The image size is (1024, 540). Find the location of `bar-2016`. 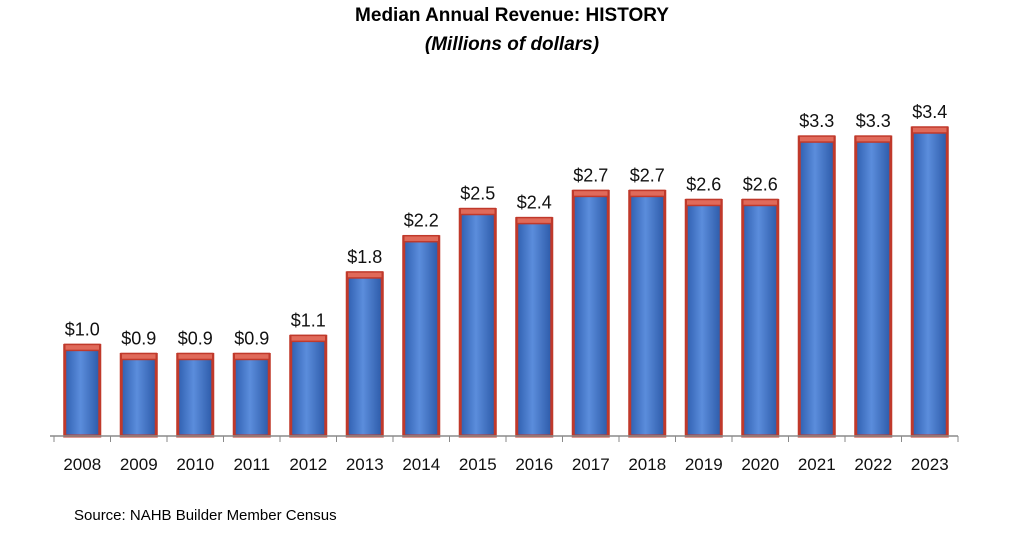

bar-2016 is located at coordinates (534, 327).